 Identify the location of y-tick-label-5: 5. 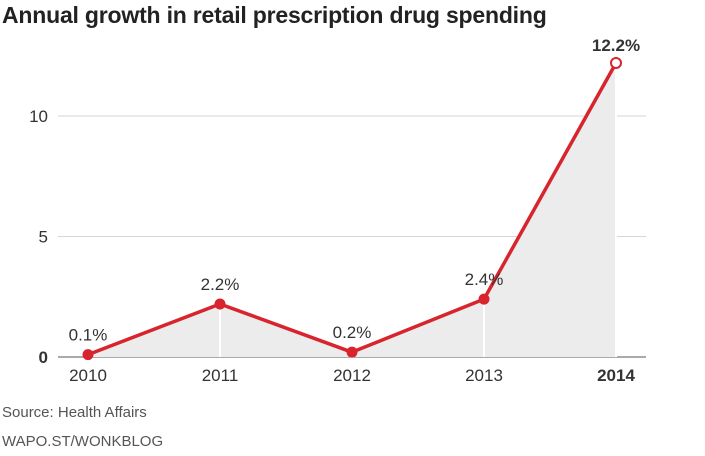
(43, 237).